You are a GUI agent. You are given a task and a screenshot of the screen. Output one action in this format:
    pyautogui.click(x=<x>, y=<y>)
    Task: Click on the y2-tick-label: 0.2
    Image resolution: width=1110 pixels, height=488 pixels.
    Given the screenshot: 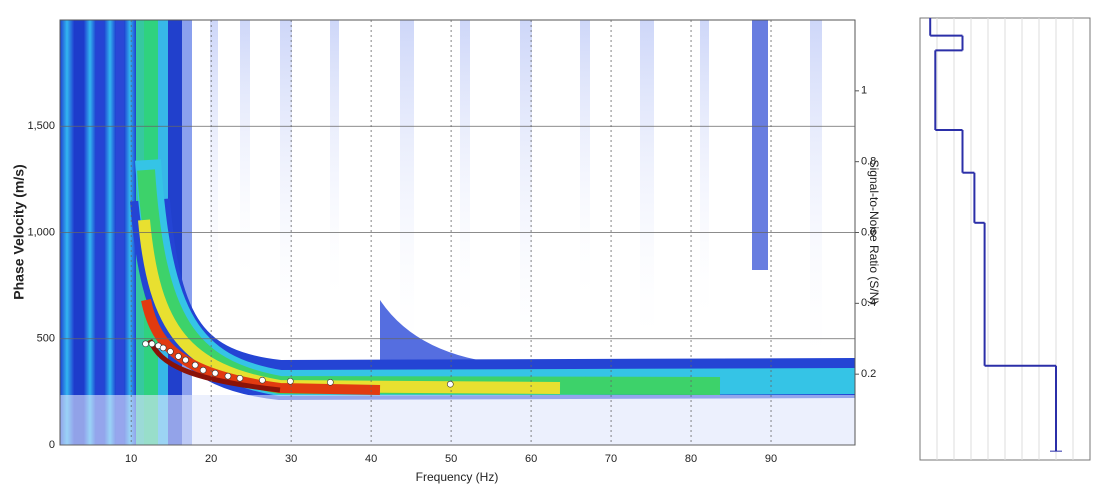 What is the action you would take?
    pyautogui.click(x=868, y=374)
    